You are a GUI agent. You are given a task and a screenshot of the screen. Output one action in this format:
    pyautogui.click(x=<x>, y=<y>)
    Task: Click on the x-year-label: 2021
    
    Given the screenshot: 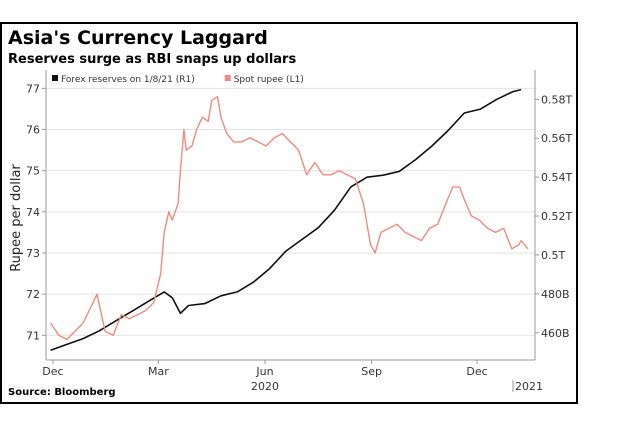 What is the action you would take?
    pyautogui.click(x=529, y=386)
    